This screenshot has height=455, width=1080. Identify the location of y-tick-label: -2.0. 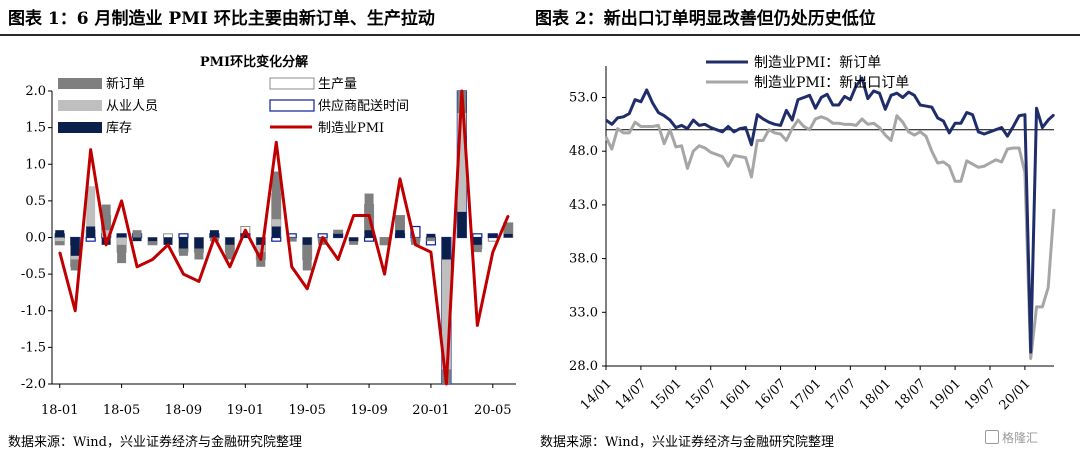
(33, 384).